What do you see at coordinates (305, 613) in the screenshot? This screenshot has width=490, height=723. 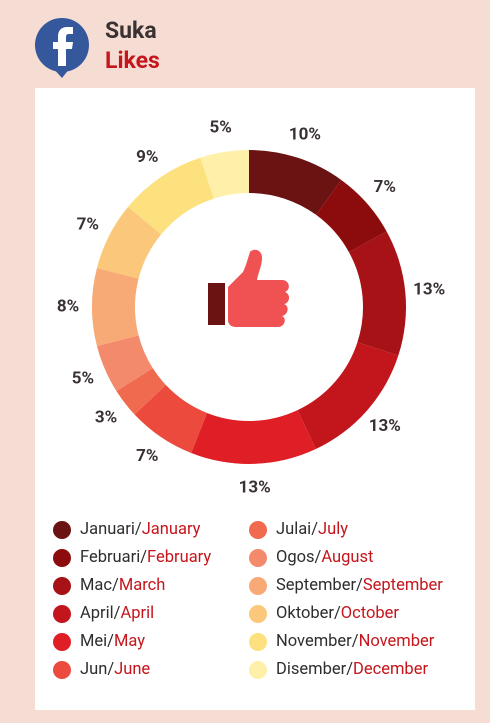 I see `legend-name-ms: Oktober` at bounding box center [305, 613].